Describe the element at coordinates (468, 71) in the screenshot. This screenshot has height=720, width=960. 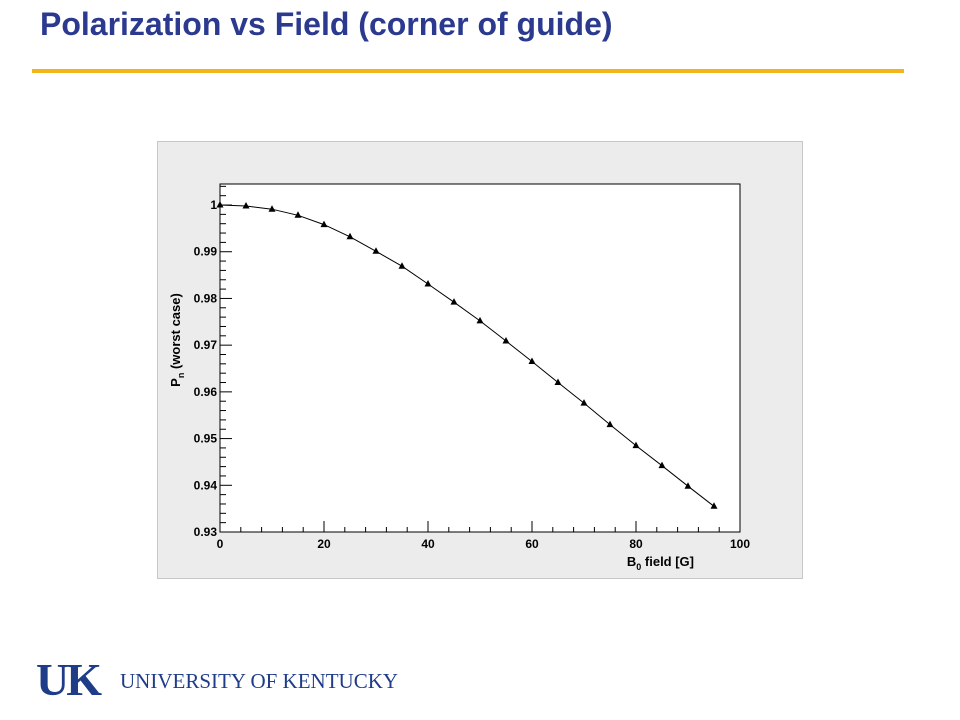
I see `title-underline` at that location.